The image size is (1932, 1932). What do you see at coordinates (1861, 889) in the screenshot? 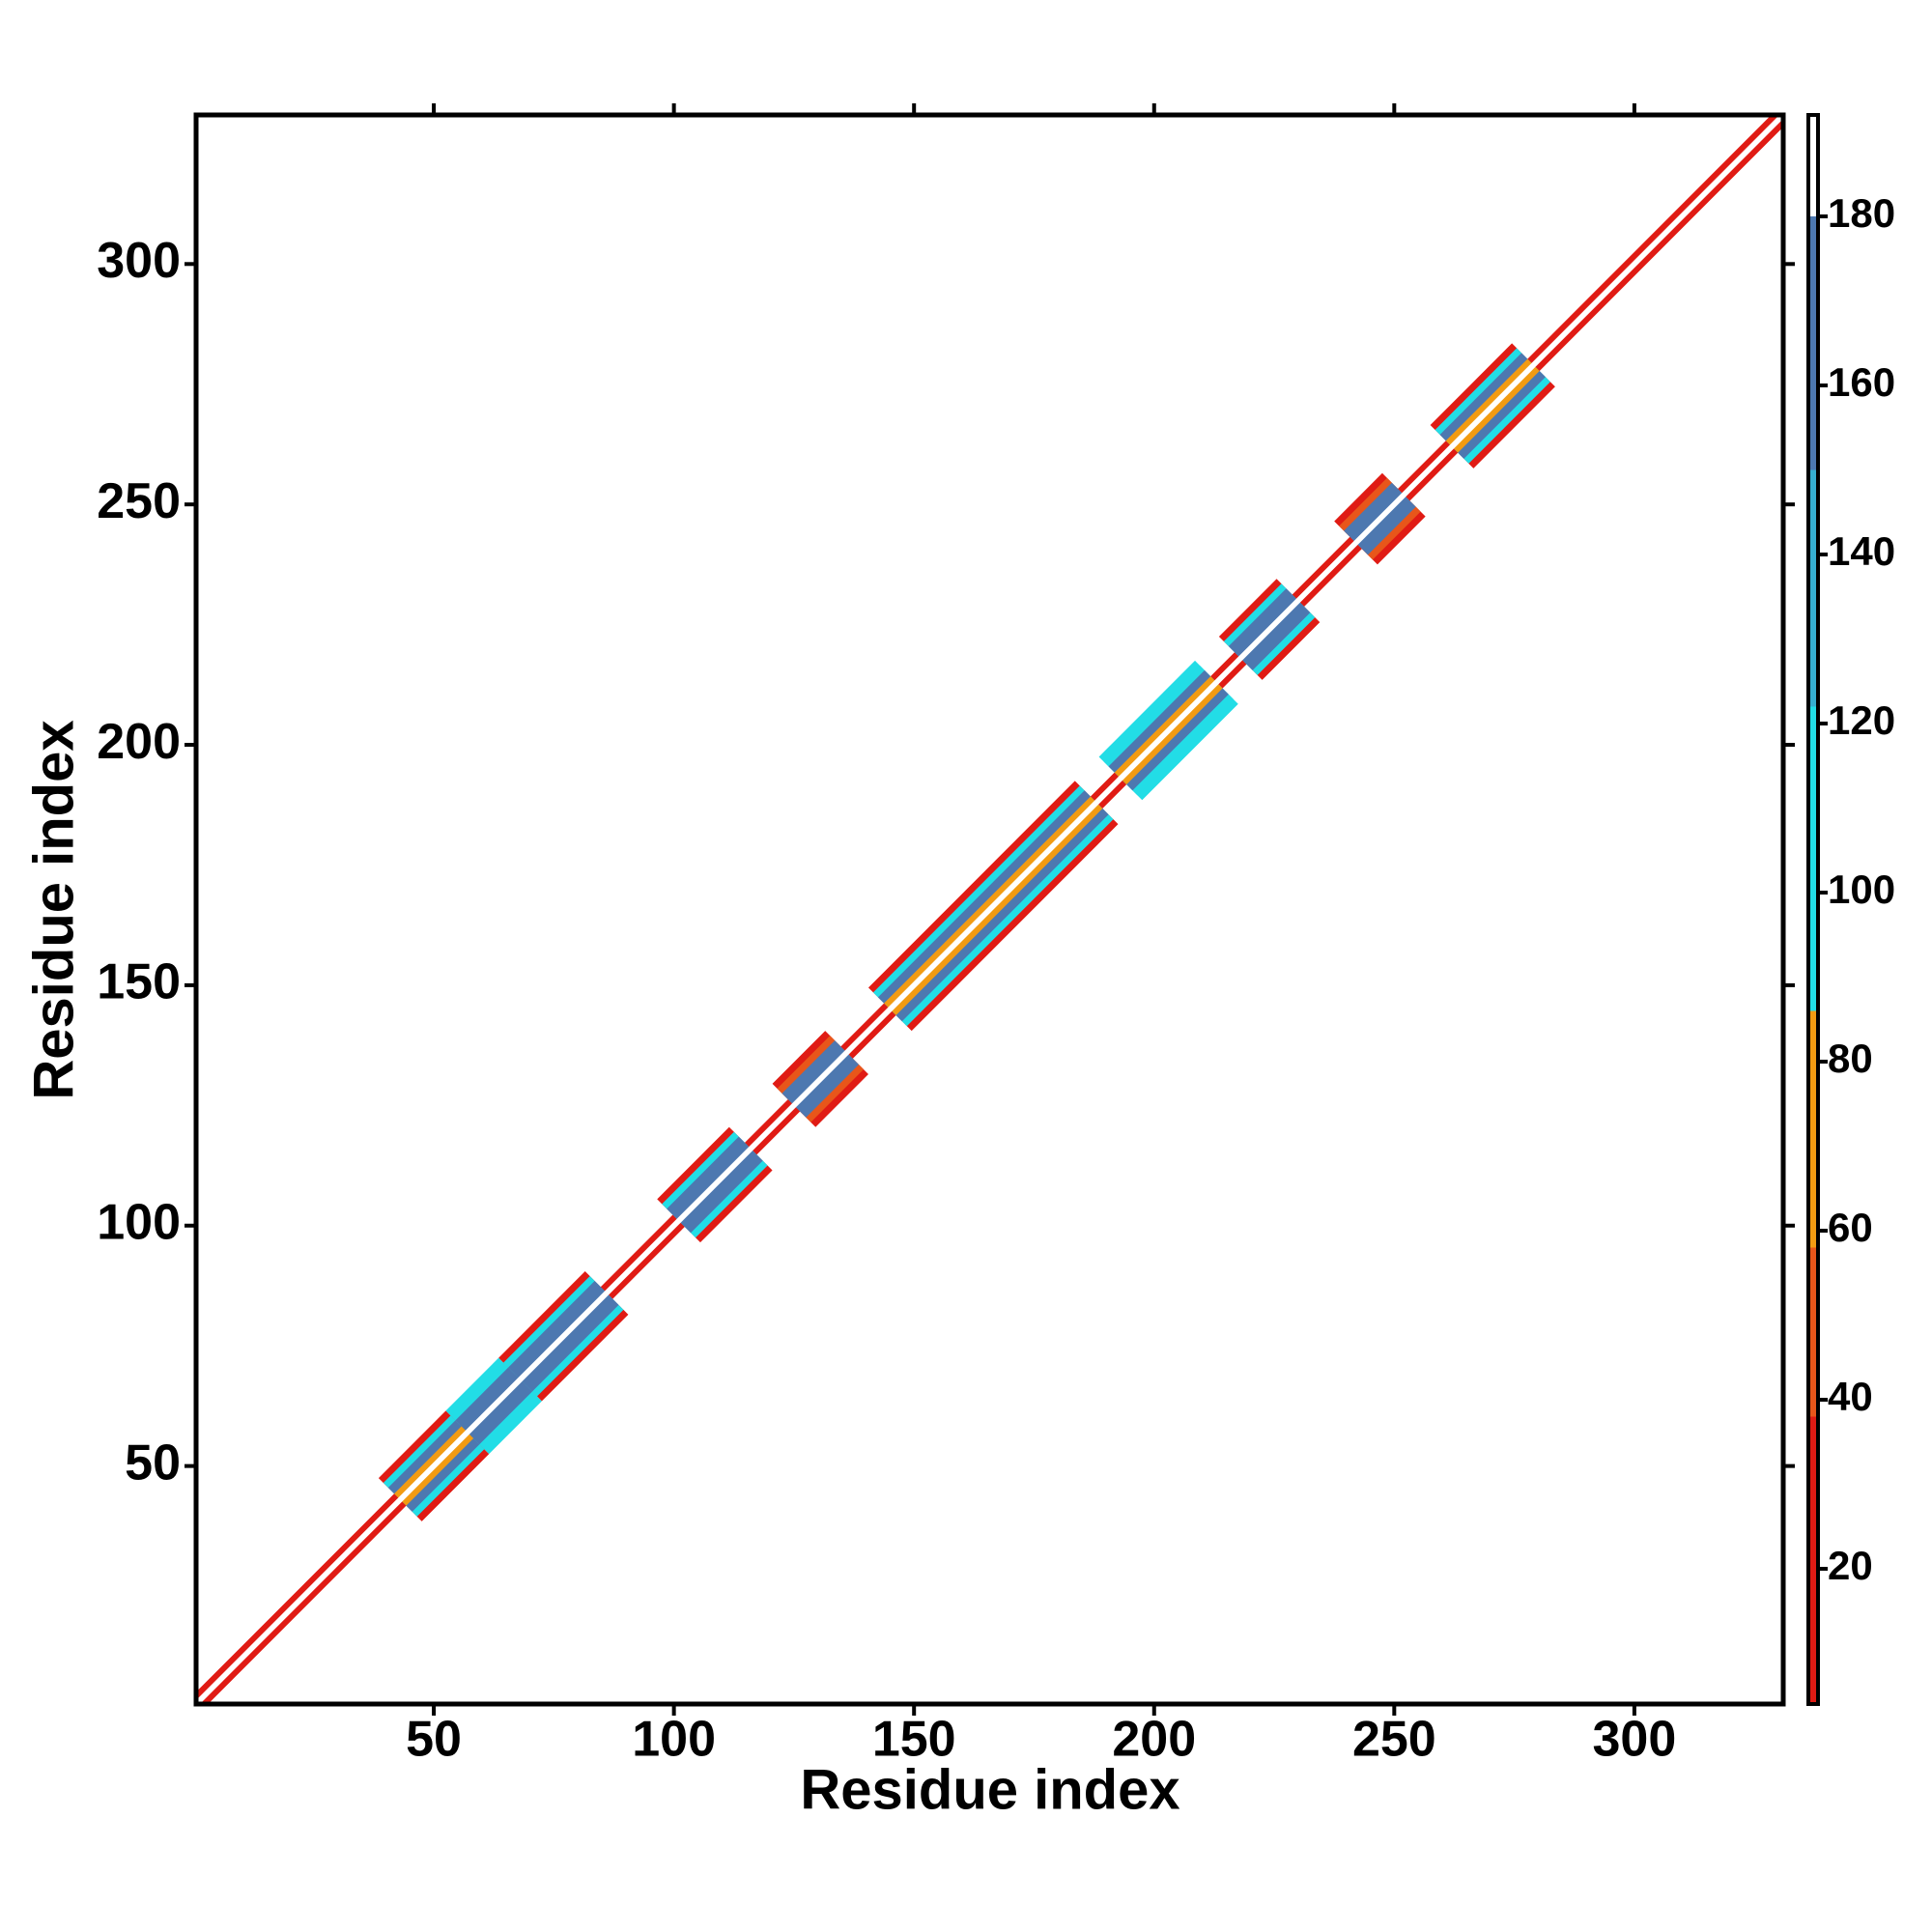
I see `colorbar-tick-label: 100` at bounding box center [1861, 889].